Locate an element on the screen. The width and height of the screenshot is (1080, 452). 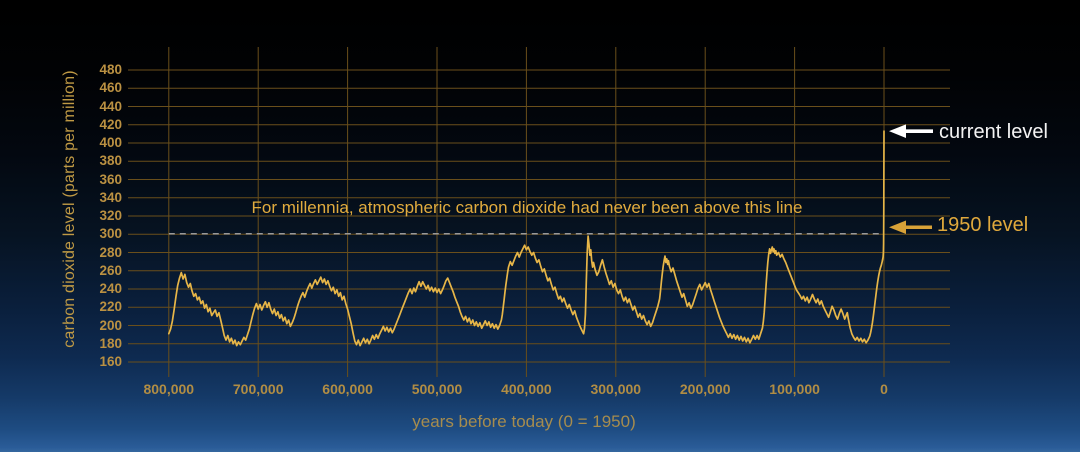
y-tick-label: 360 is located at coordinates (110, 179).